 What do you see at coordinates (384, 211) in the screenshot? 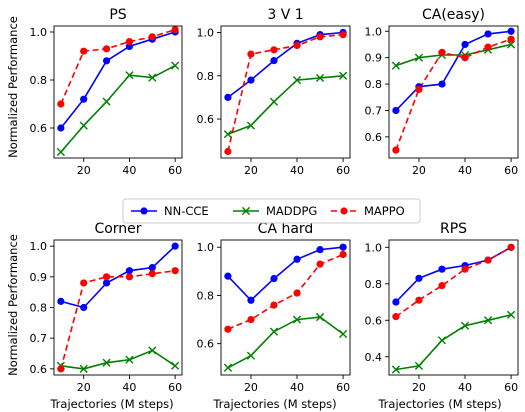
I see `legend-label-mappo: MAPPO` at bounding box center [384, 211].